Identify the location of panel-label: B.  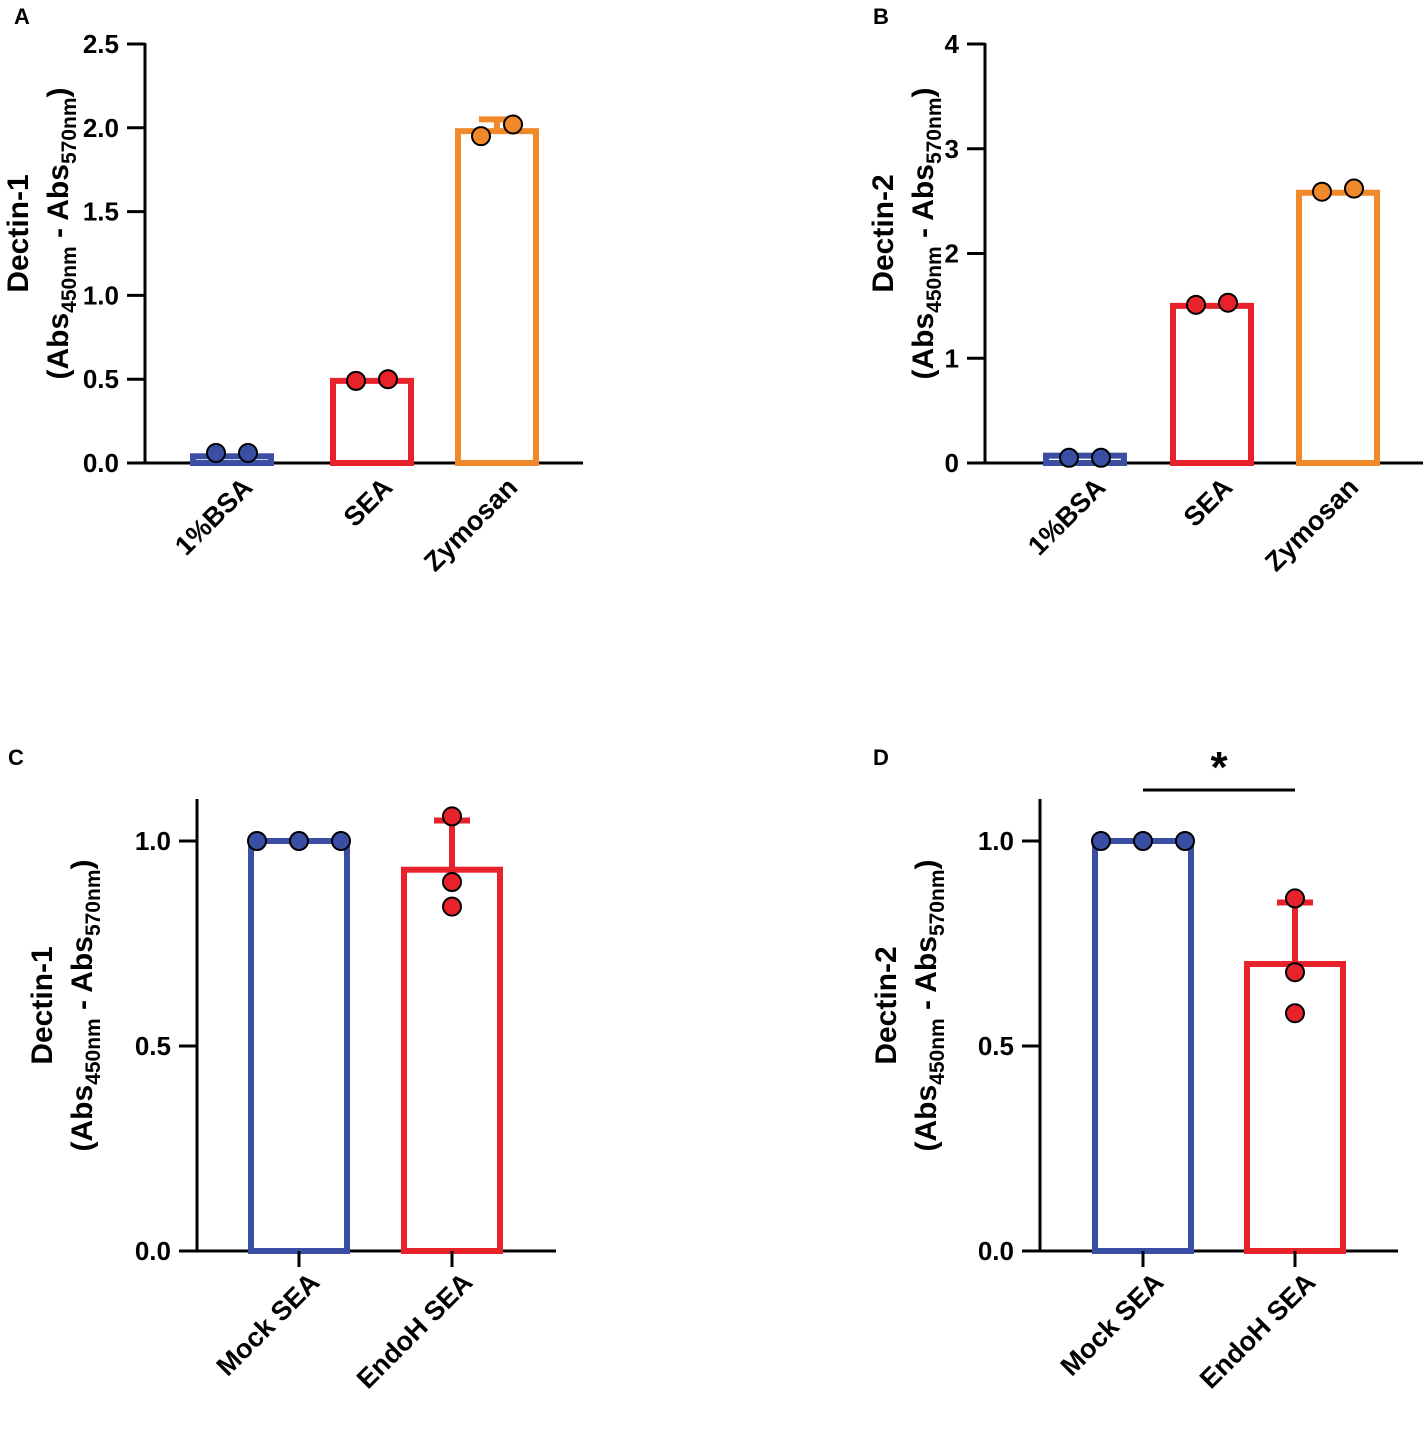
(881, 16).